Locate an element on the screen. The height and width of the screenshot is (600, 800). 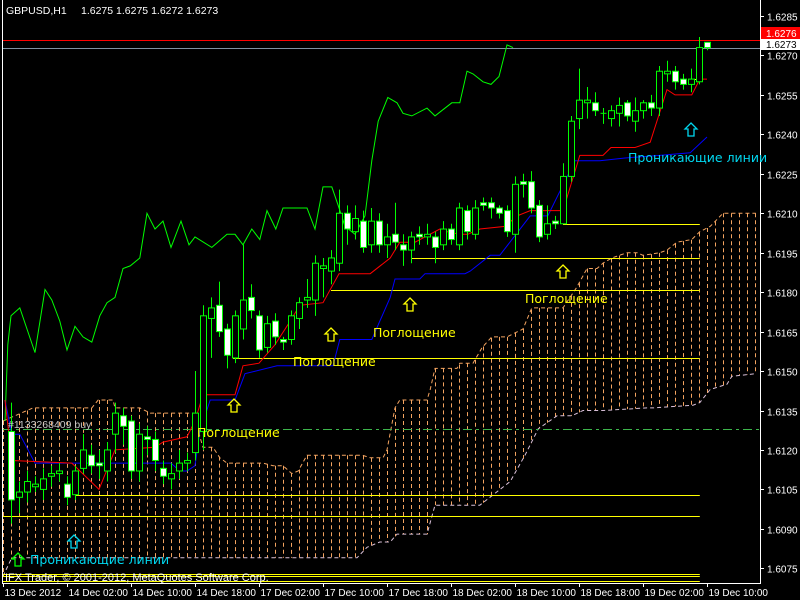
time-axis-label: 18 Dec 10:00 is located at coordinates (547, 593).